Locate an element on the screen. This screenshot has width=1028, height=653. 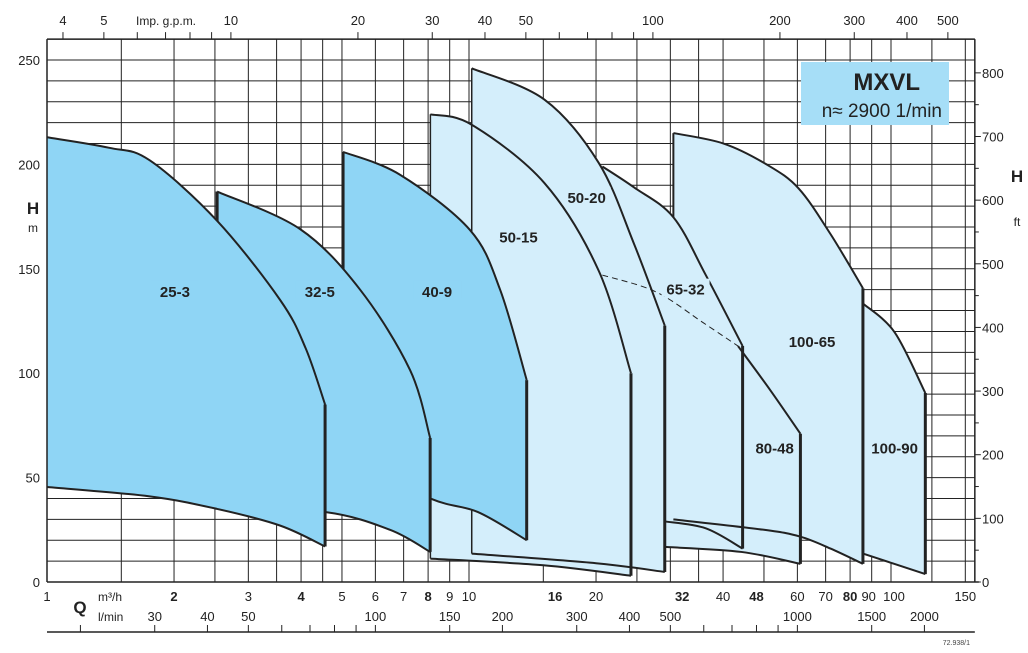
m3h-tick-label: 4 is located at coordinates (301, 596).